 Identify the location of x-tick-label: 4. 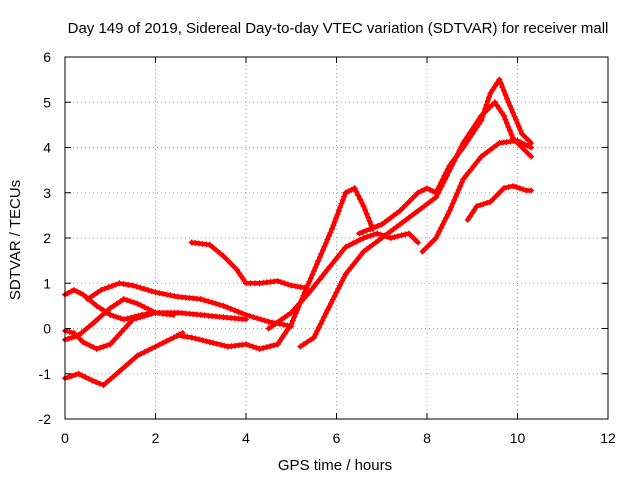
(246, 438).